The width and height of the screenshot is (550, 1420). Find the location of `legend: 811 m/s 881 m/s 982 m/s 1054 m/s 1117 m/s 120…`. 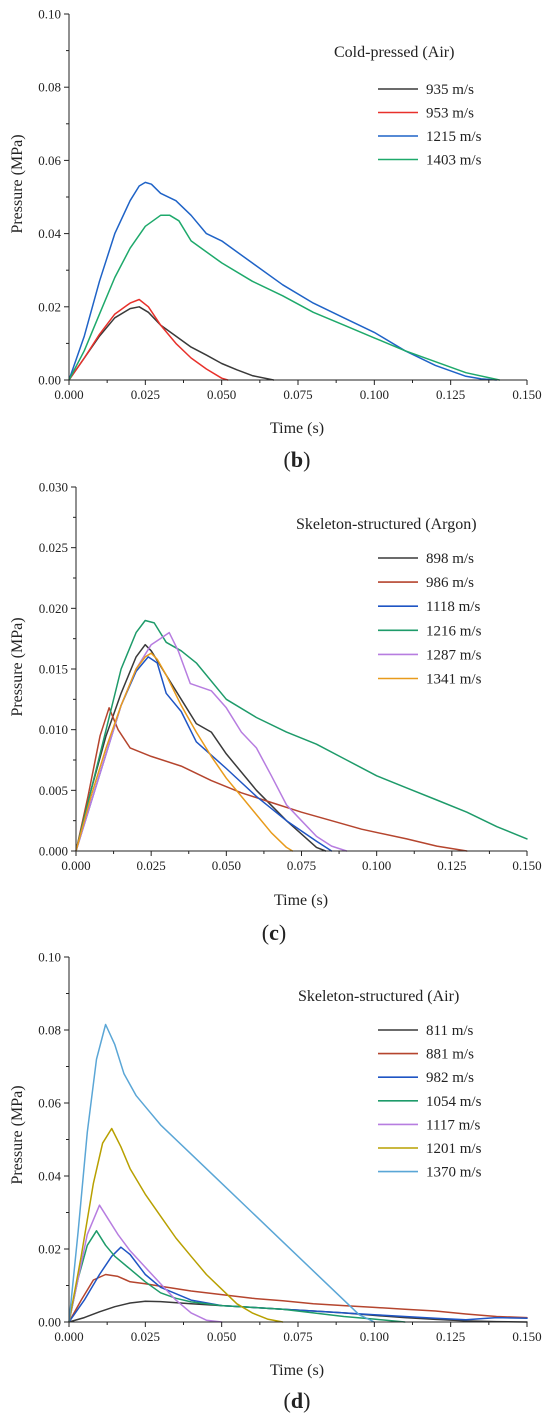

legend: 811 m/s 881 m/s 982 m/s 1054 m/s 1117 m/s 120… is located at coordinates (430, 1102).